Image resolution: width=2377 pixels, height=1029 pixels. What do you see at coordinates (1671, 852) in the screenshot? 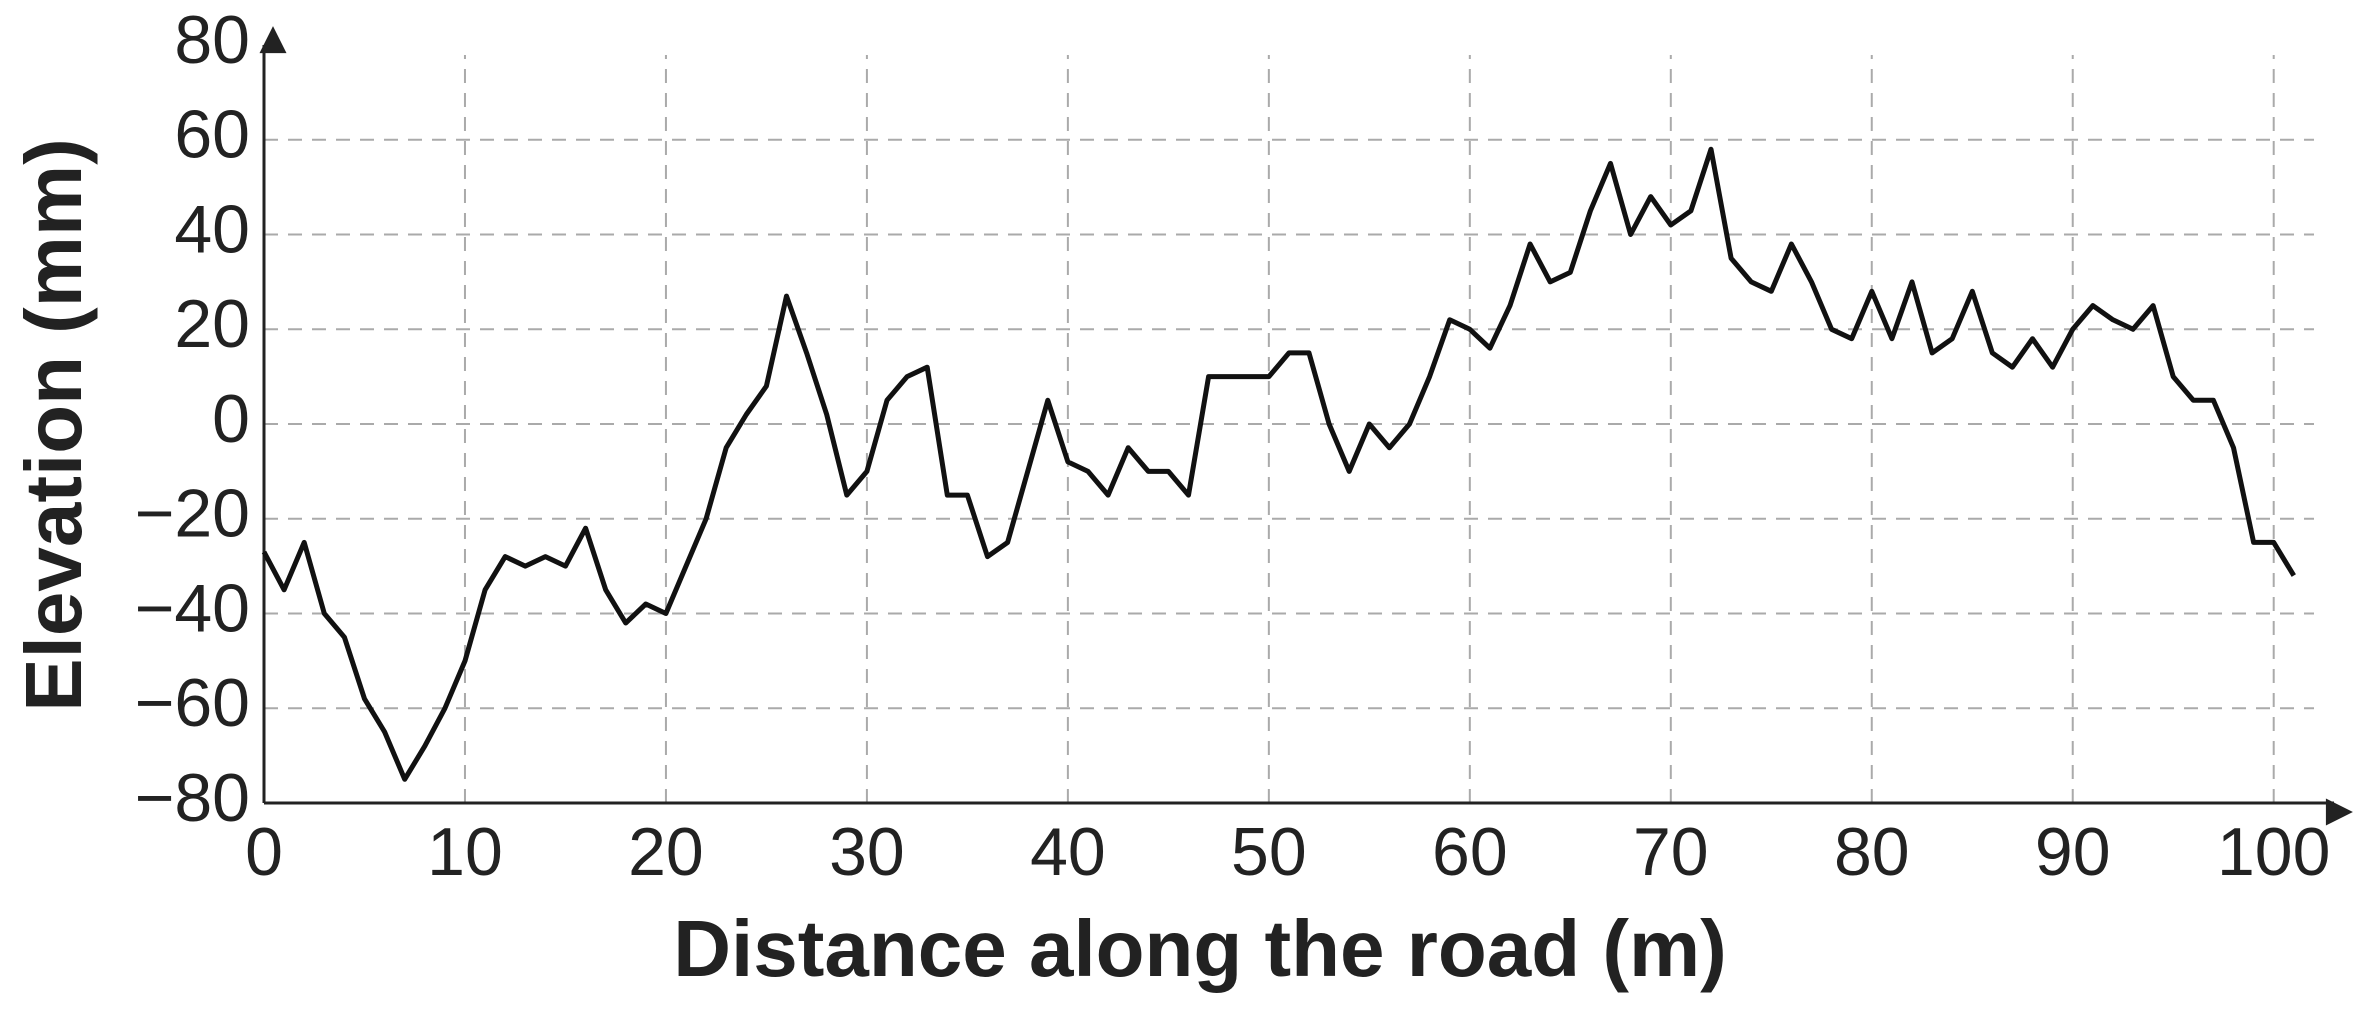
I see `x-tick-label: 70` at bounding box center [1671, 852].